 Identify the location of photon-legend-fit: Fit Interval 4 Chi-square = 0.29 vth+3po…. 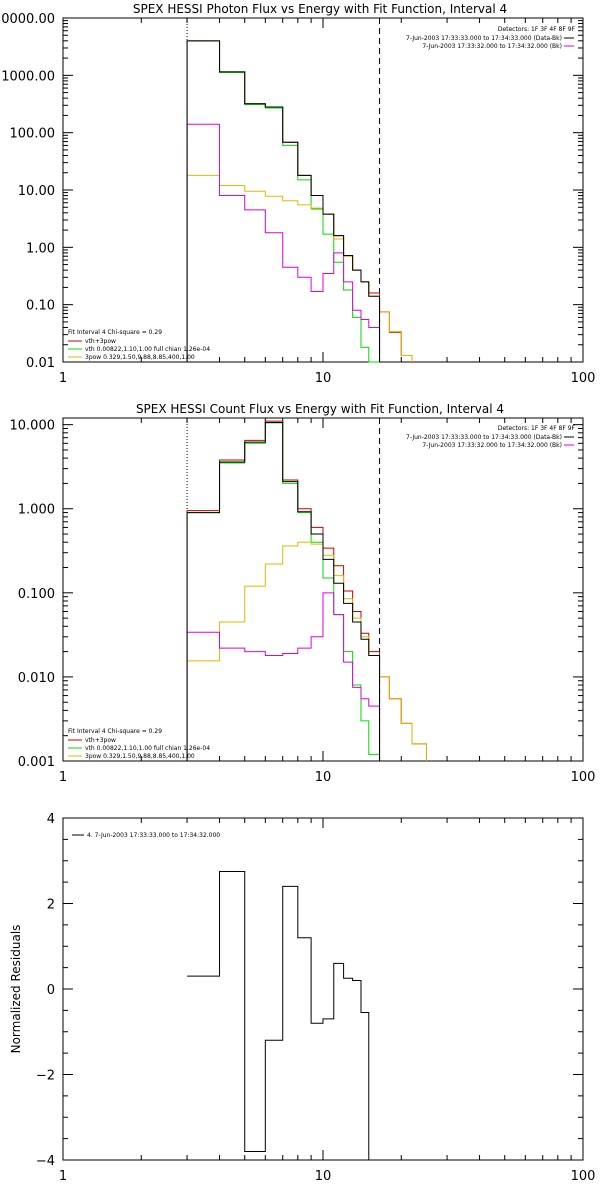
(139, 345).